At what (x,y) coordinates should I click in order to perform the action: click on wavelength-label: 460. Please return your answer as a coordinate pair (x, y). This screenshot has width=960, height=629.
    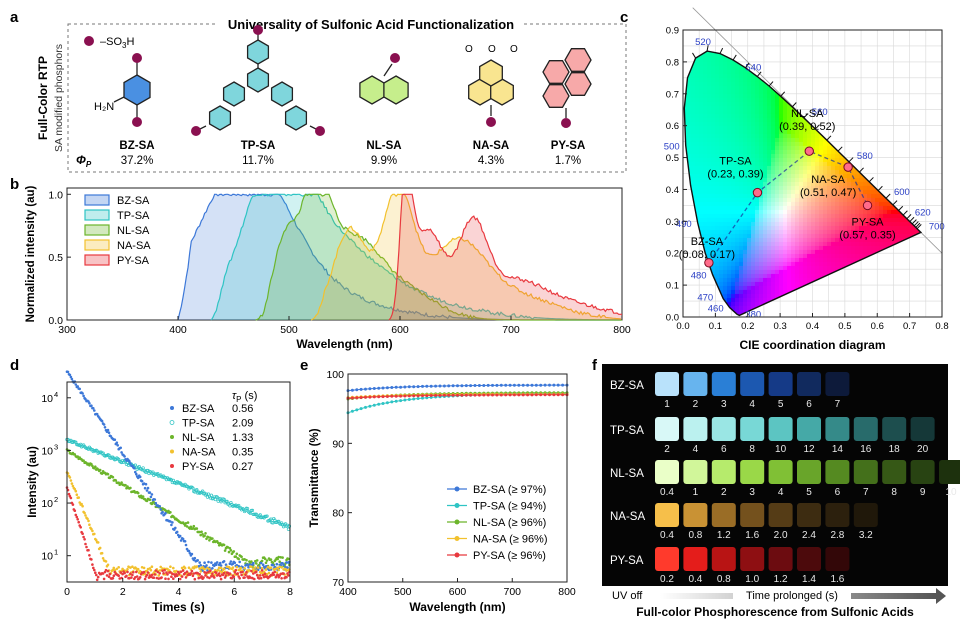
    Looking at the image, I should click on (716, 309).